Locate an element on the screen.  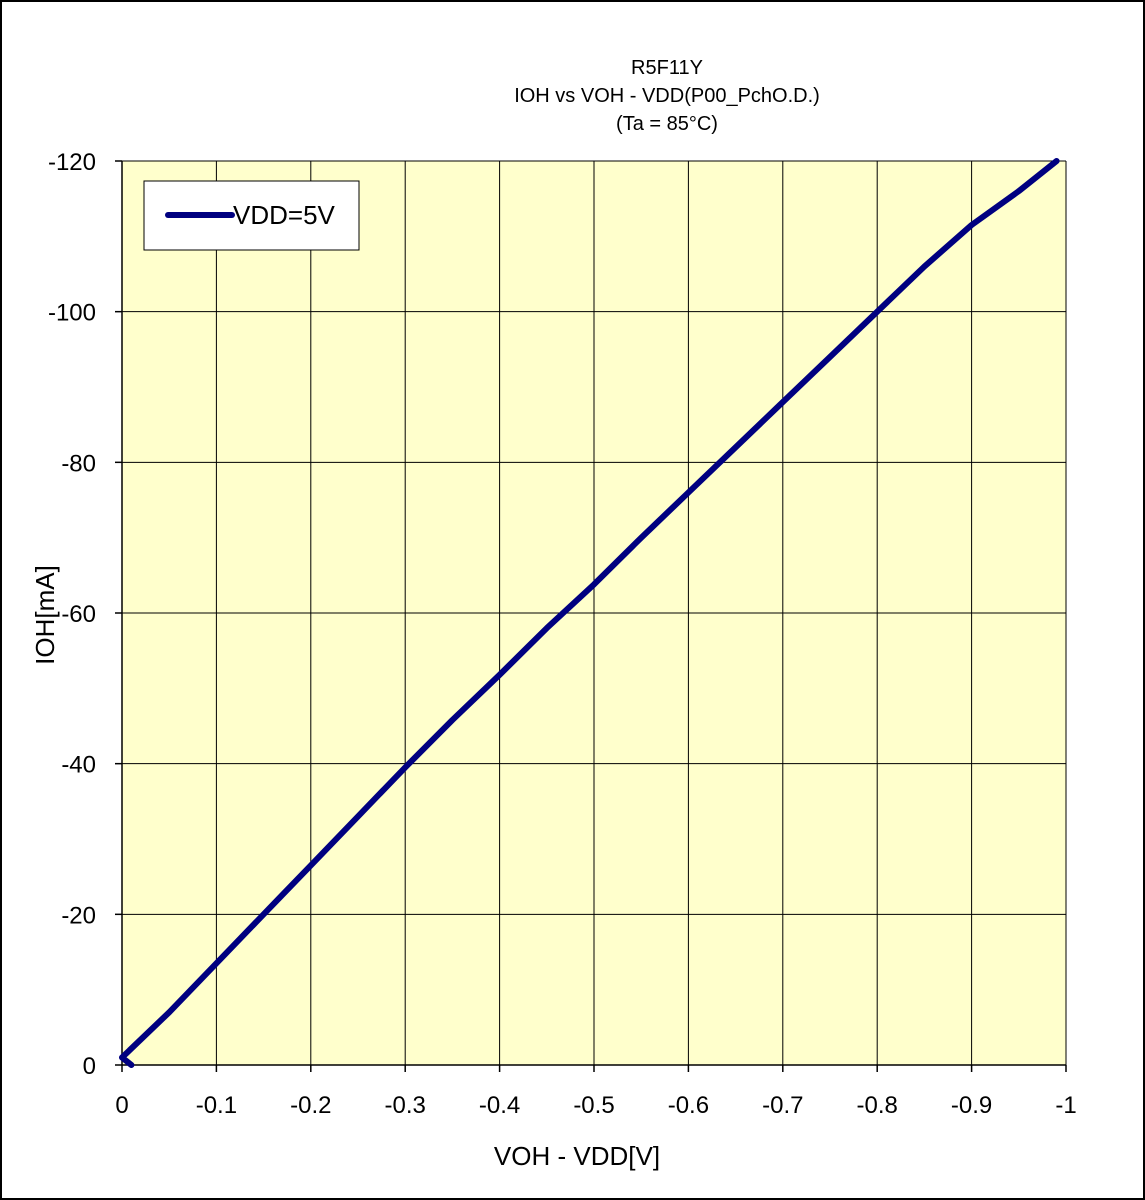
y-tick-label: 0 is located at coordinates (89, 1066).